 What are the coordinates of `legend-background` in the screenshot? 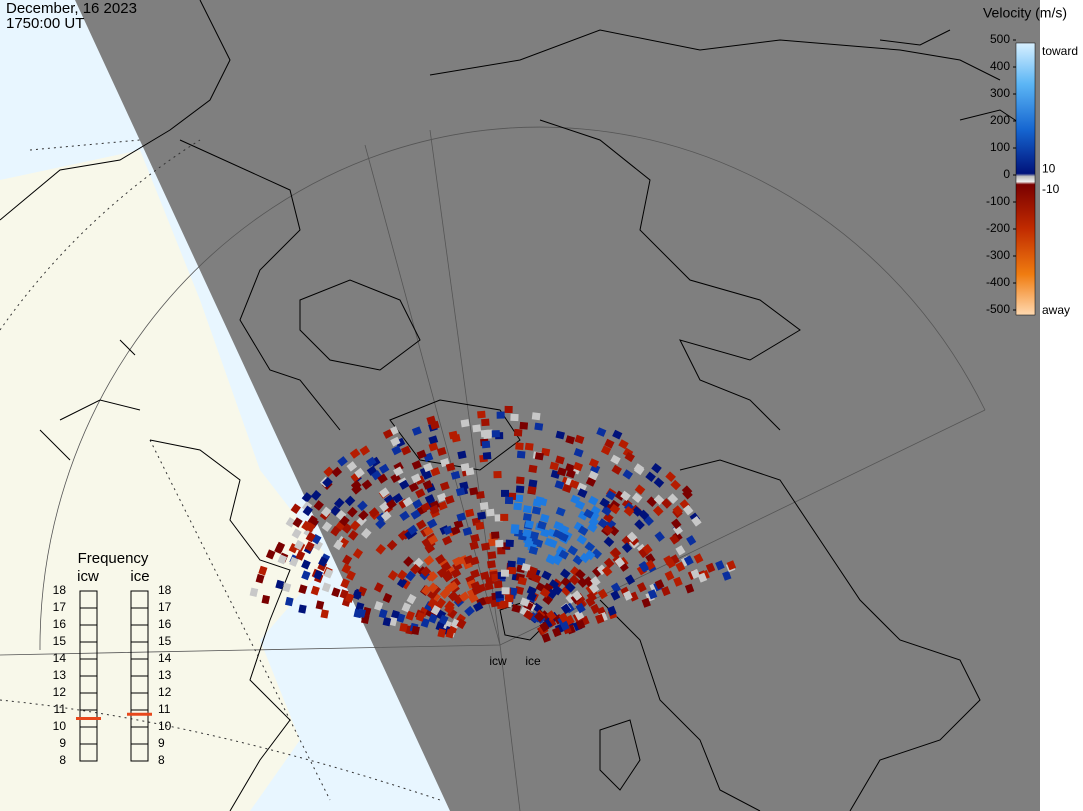 It's located at (1061, 405).